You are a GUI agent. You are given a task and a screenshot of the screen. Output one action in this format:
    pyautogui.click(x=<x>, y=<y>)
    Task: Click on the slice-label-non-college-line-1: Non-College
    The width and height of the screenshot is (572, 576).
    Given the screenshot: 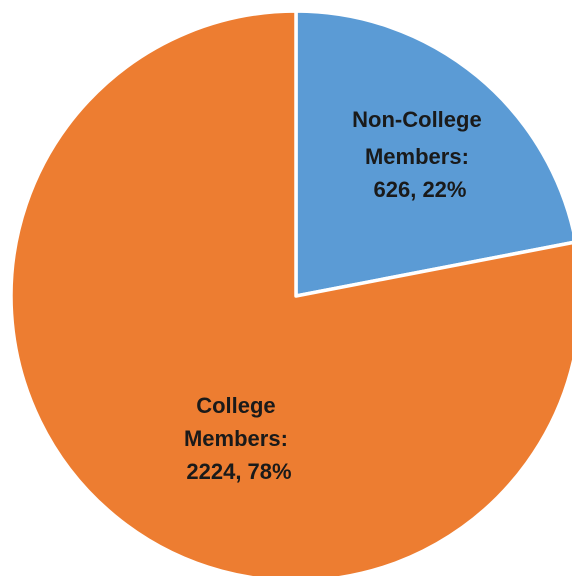 What is the action you would take?
    pyautogui.click(x=417, y=119)
    